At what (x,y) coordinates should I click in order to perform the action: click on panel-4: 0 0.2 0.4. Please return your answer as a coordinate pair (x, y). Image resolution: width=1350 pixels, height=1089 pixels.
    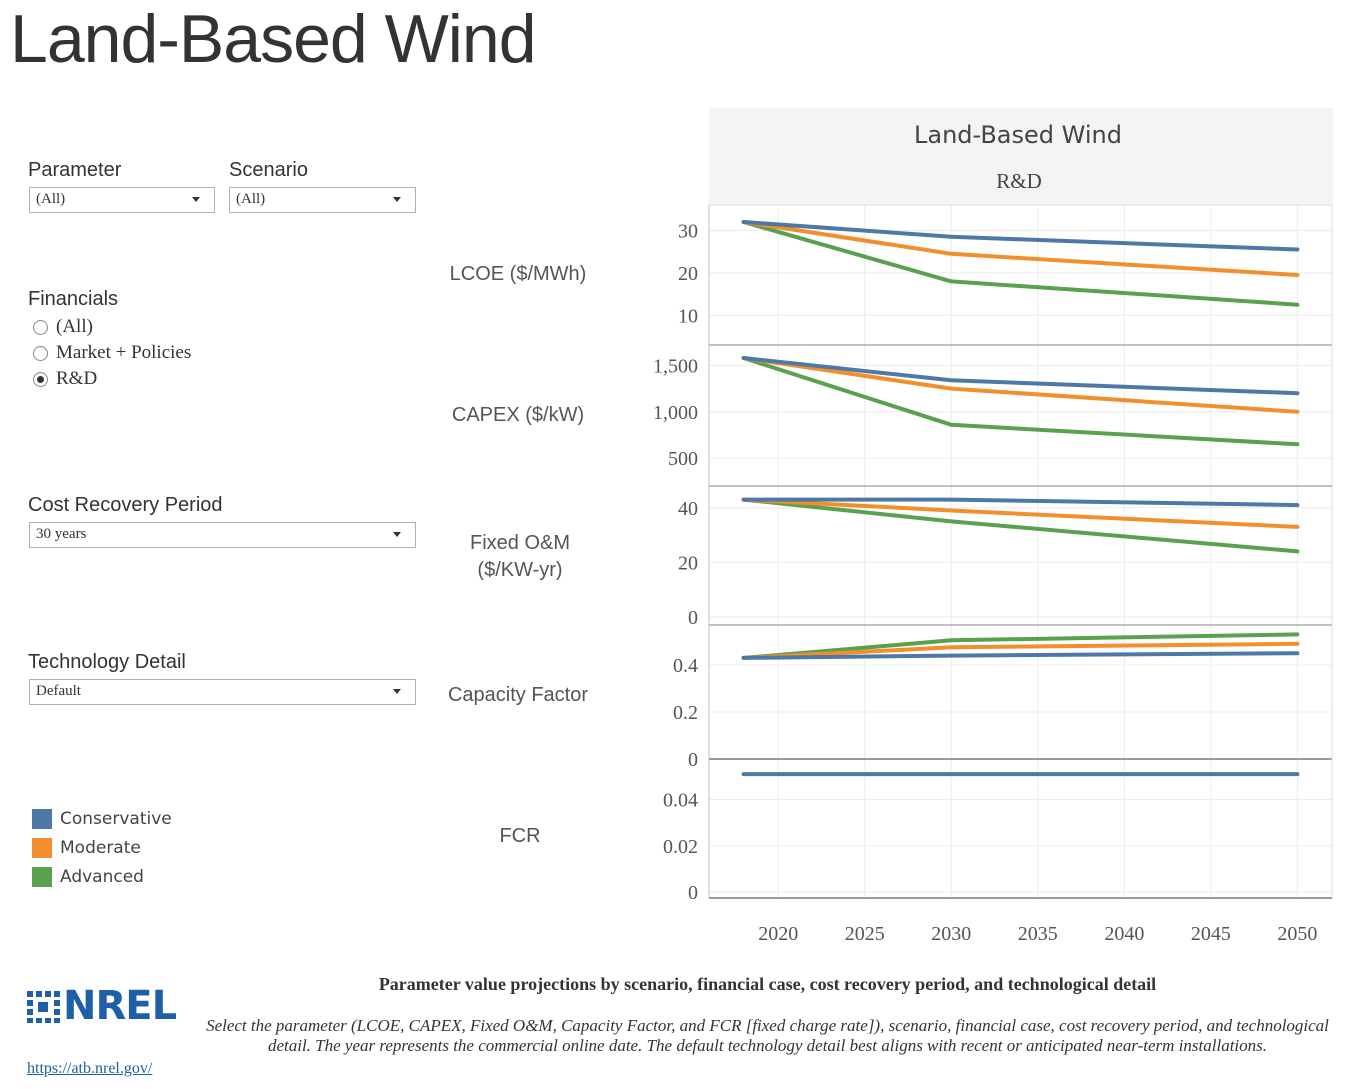
    Looking at the image, I should click on (1003, 698).